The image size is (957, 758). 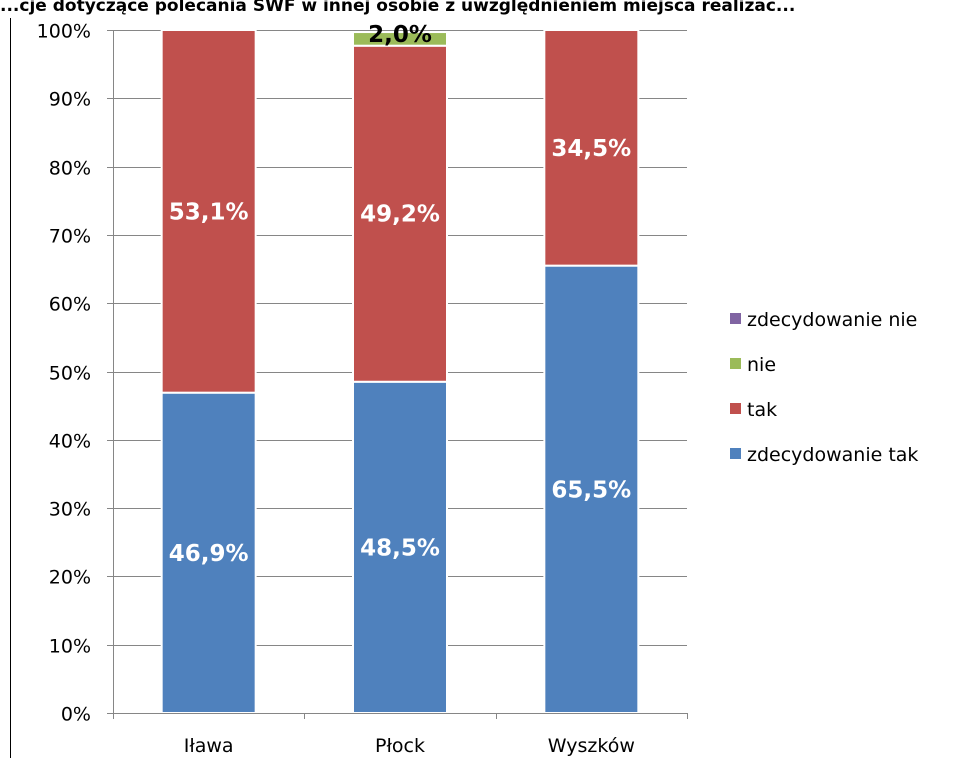 I want to click on data-label-wyszkow-zdecydowanie-tak: 65,5%, so click(x=591, y=490).